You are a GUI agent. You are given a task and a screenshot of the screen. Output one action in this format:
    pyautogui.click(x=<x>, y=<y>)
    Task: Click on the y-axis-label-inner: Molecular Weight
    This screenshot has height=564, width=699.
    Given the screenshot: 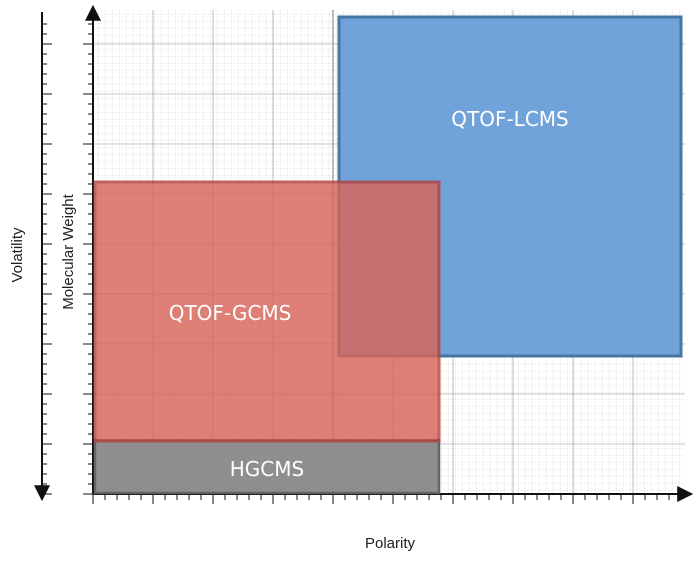 What is the action you would take?
    pyautogui.click(x=68, y=251)
    